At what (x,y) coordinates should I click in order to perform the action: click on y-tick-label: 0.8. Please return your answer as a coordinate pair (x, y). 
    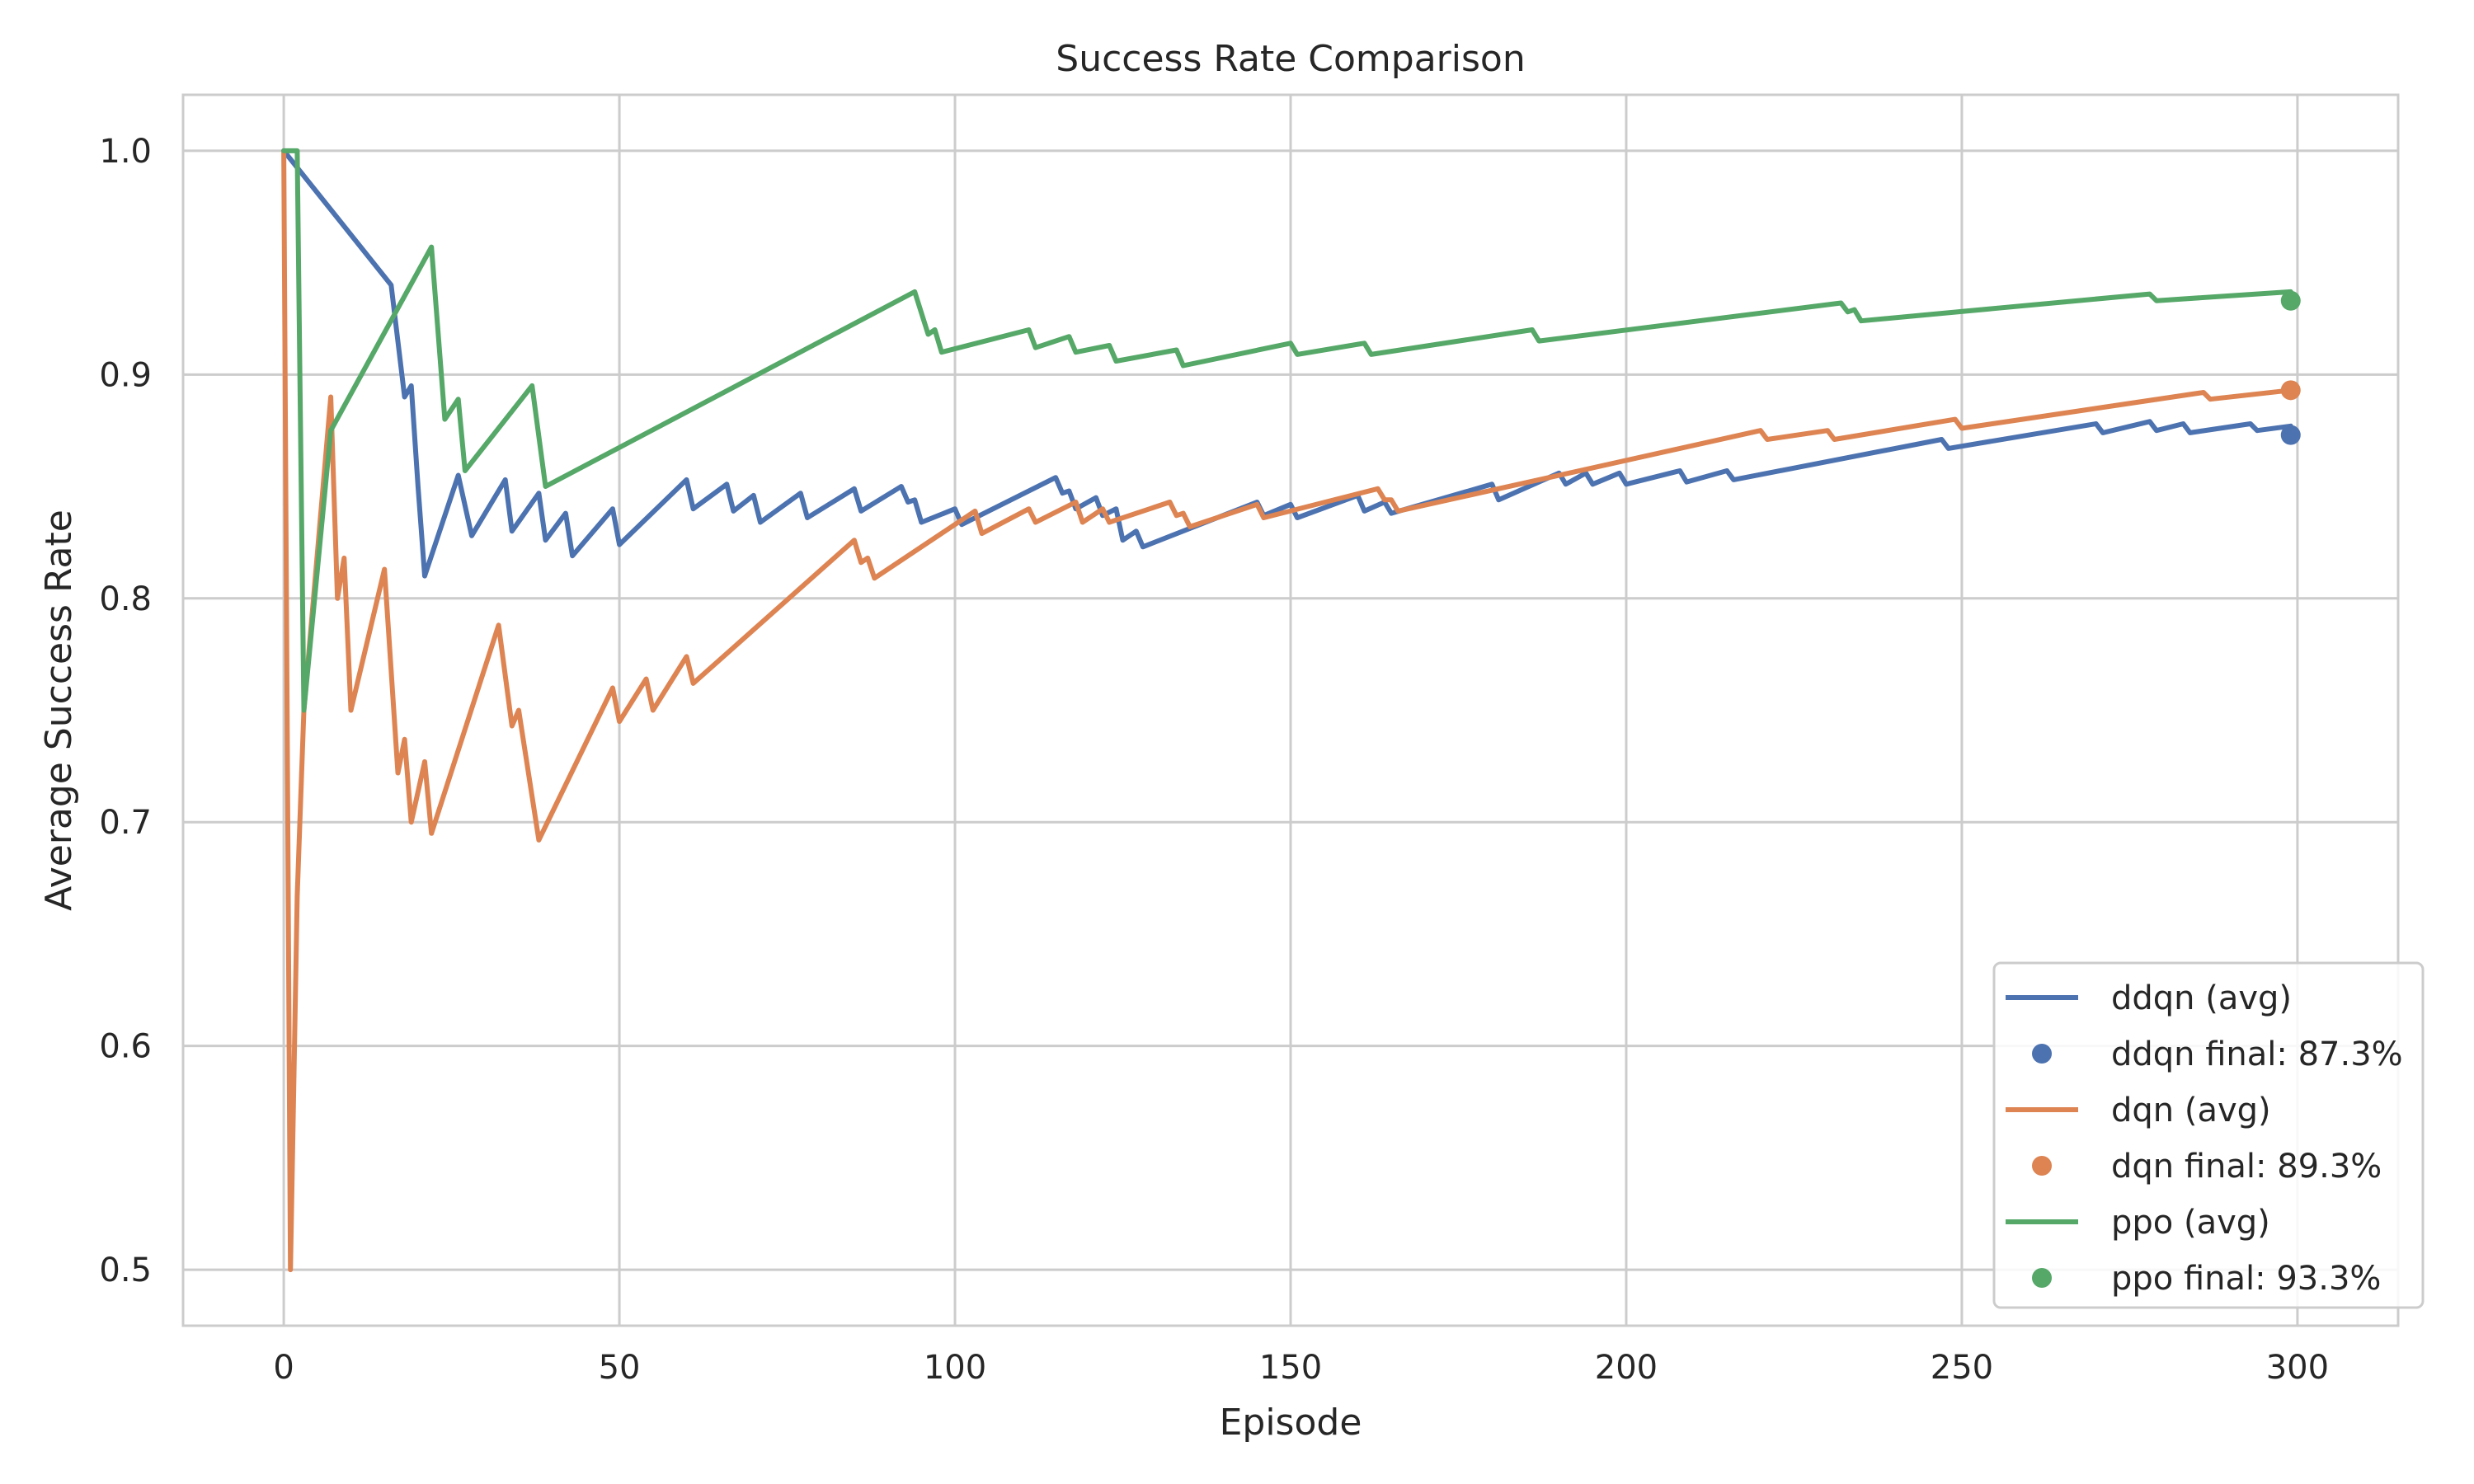
    Looking at the image, I should click on (125, 599).